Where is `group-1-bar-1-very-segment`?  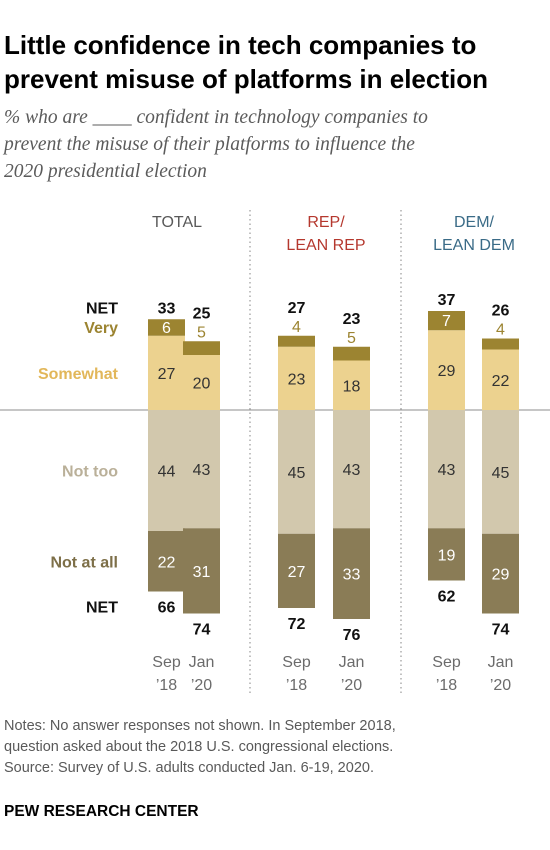 group-1-bar-1-very-segment is located at coordinates (166, 327).